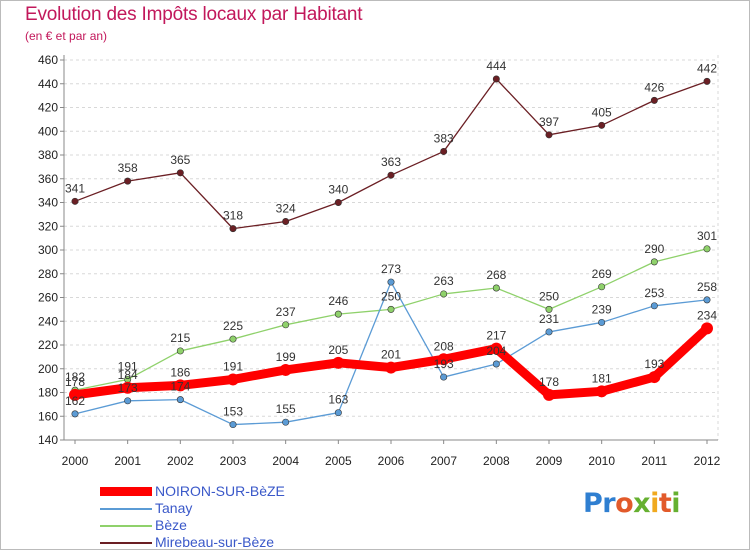 Image resolution: width=750 pixels, height=551 pixels. Describe the element at coordinates (391, 175) in the screenshot. I see `point-3-2006` at that location.